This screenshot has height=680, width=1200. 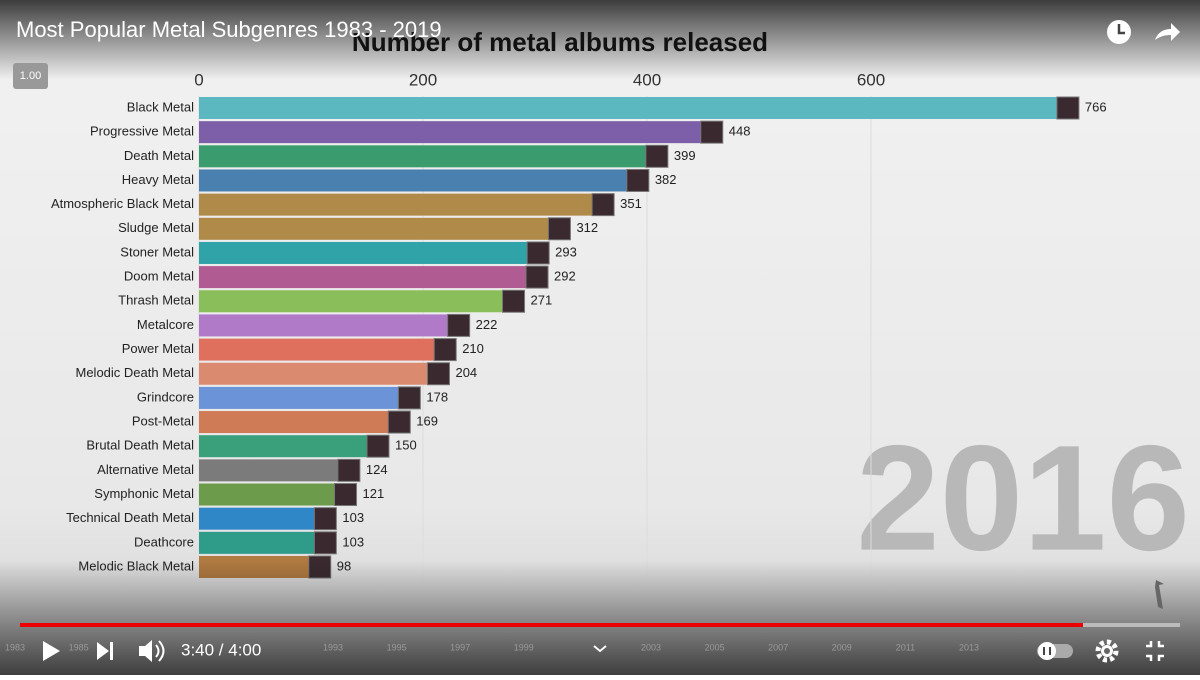 What do you see at coordinates (135, 372) in the screenshot?
I see `category-label: Melodic Death Metal` at bounding box center [135, 372].